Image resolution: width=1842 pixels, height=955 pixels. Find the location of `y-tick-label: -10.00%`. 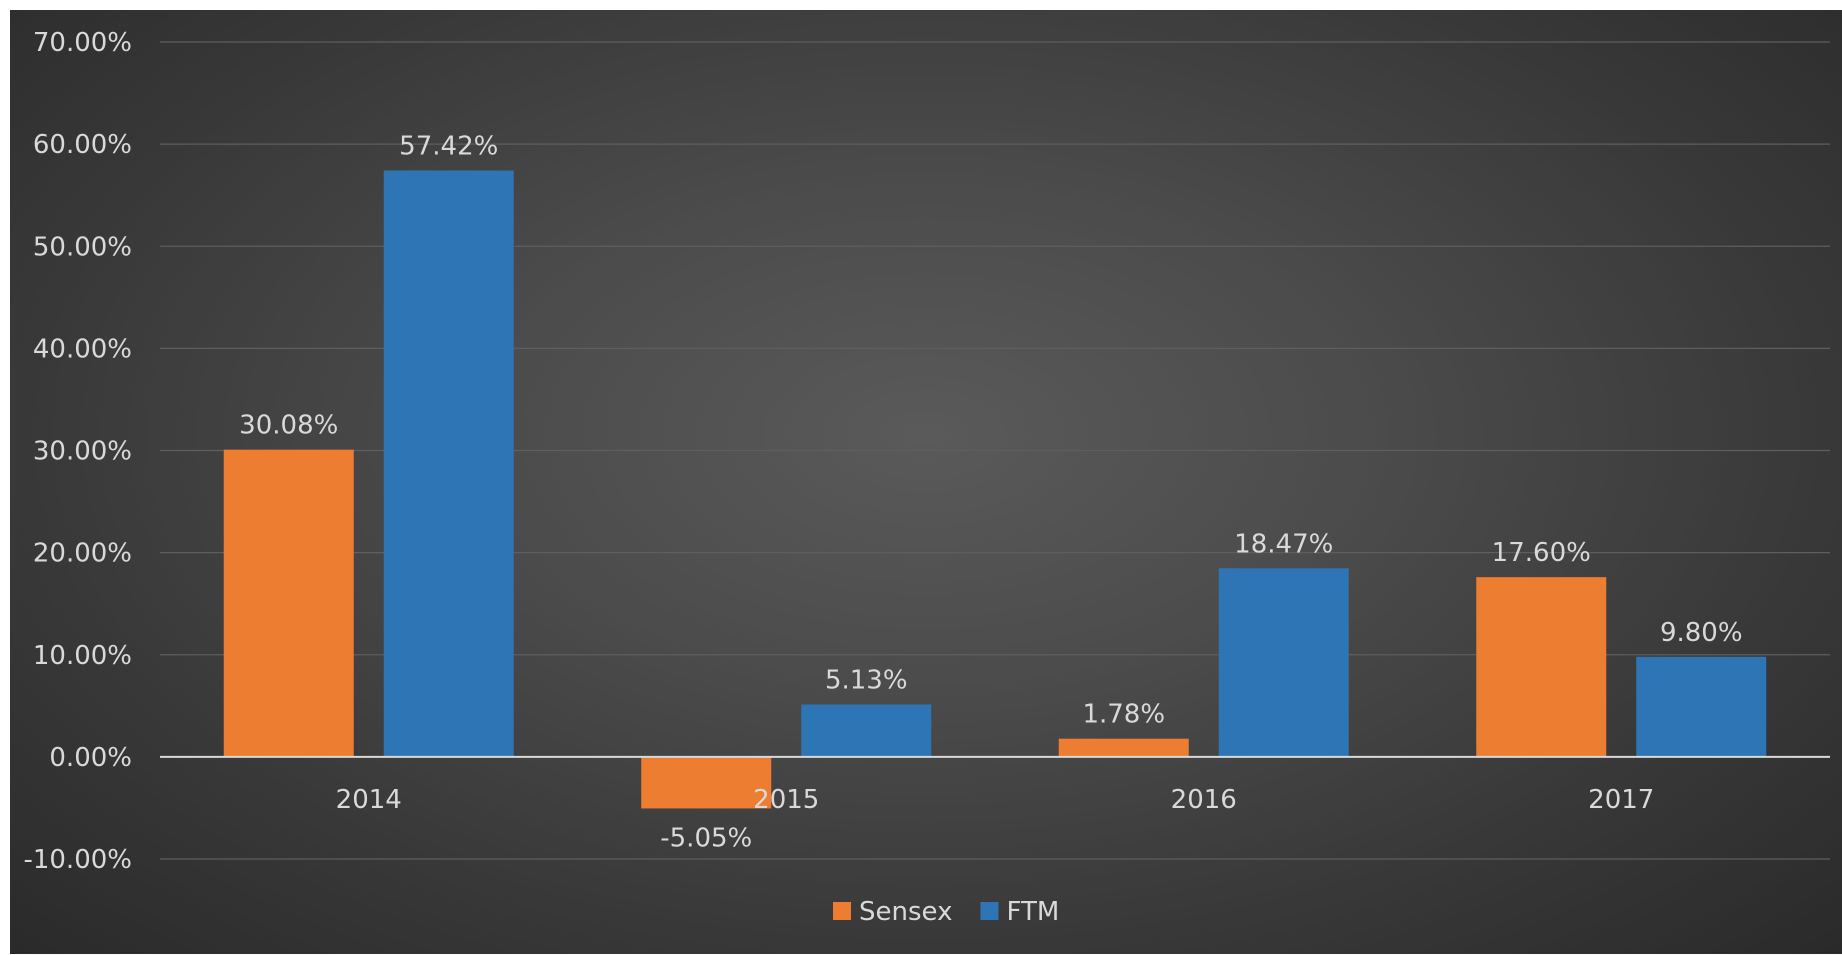

y-tick-label: -10.00% is located at coordinates (77, 860).